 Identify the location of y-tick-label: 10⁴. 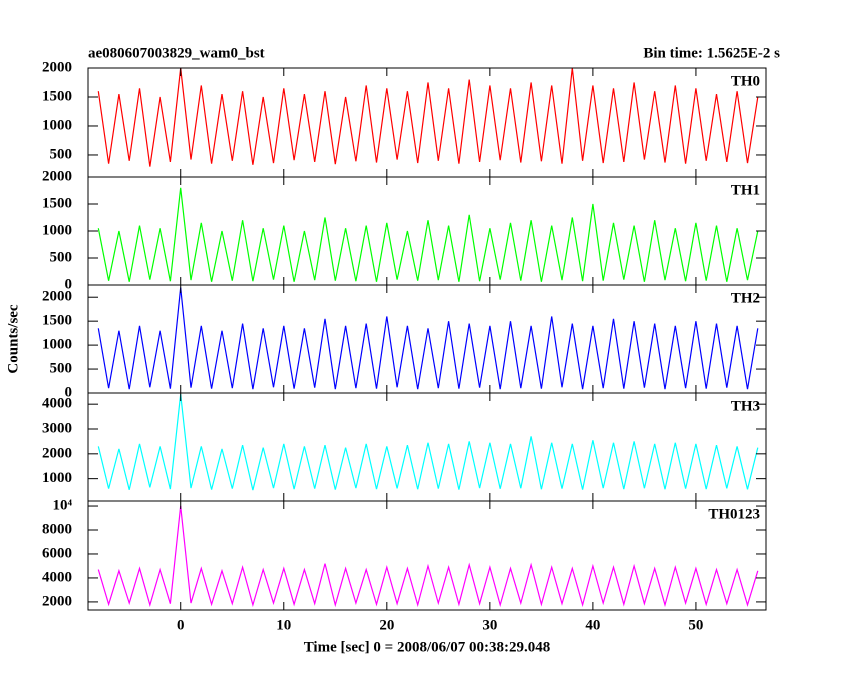
(63, 505).